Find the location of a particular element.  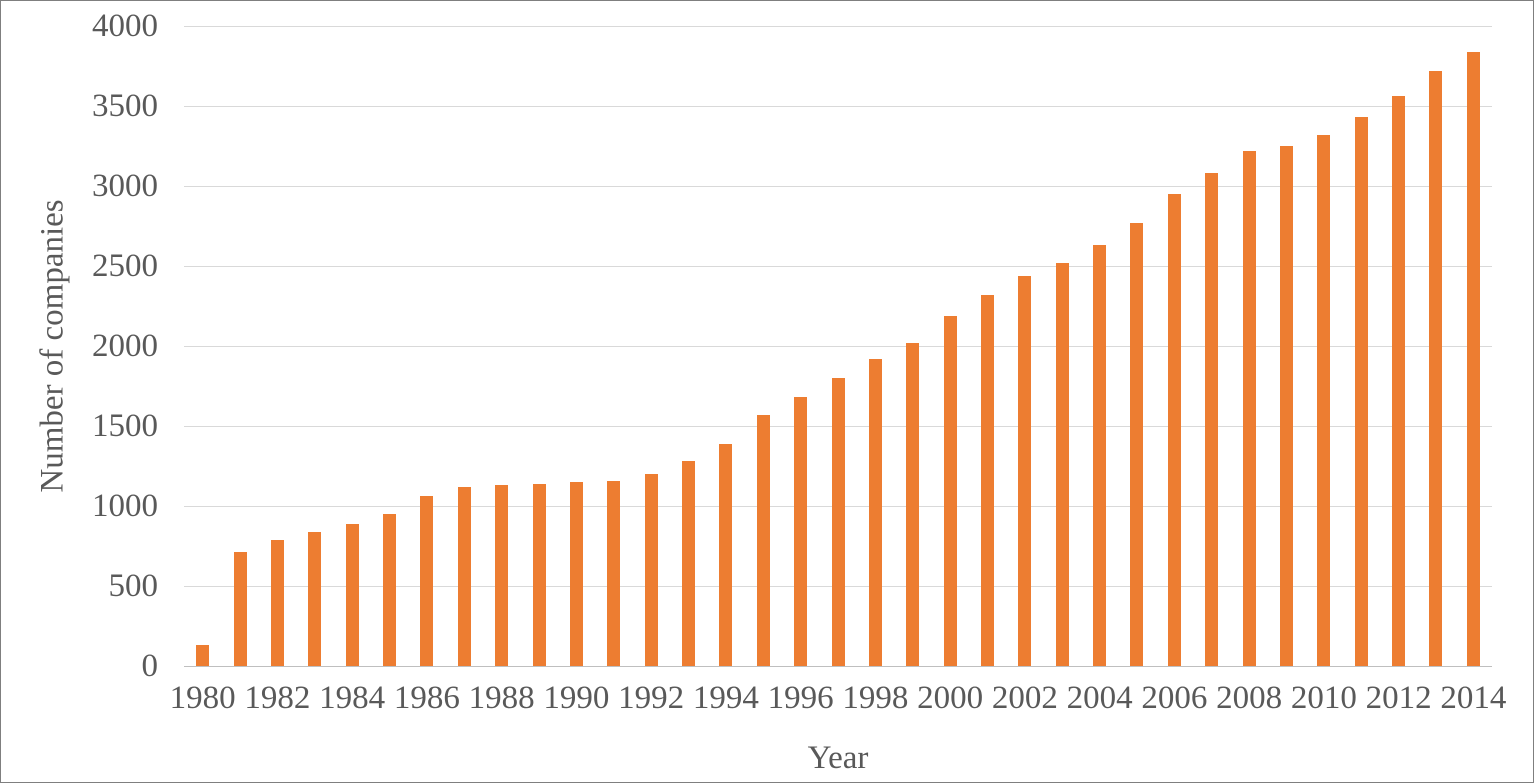

bar-1995 is located at coordinates (763, 540).